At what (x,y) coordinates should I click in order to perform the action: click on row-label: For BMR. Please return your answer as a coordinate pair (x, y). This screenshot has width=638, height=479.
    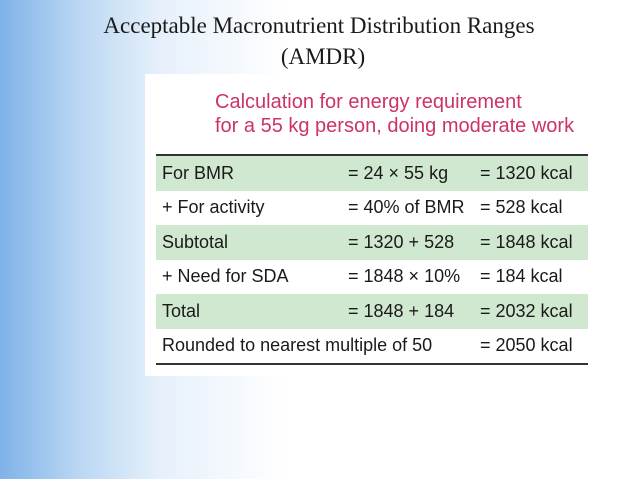
    Looking at the image, I should click on (198, 172).